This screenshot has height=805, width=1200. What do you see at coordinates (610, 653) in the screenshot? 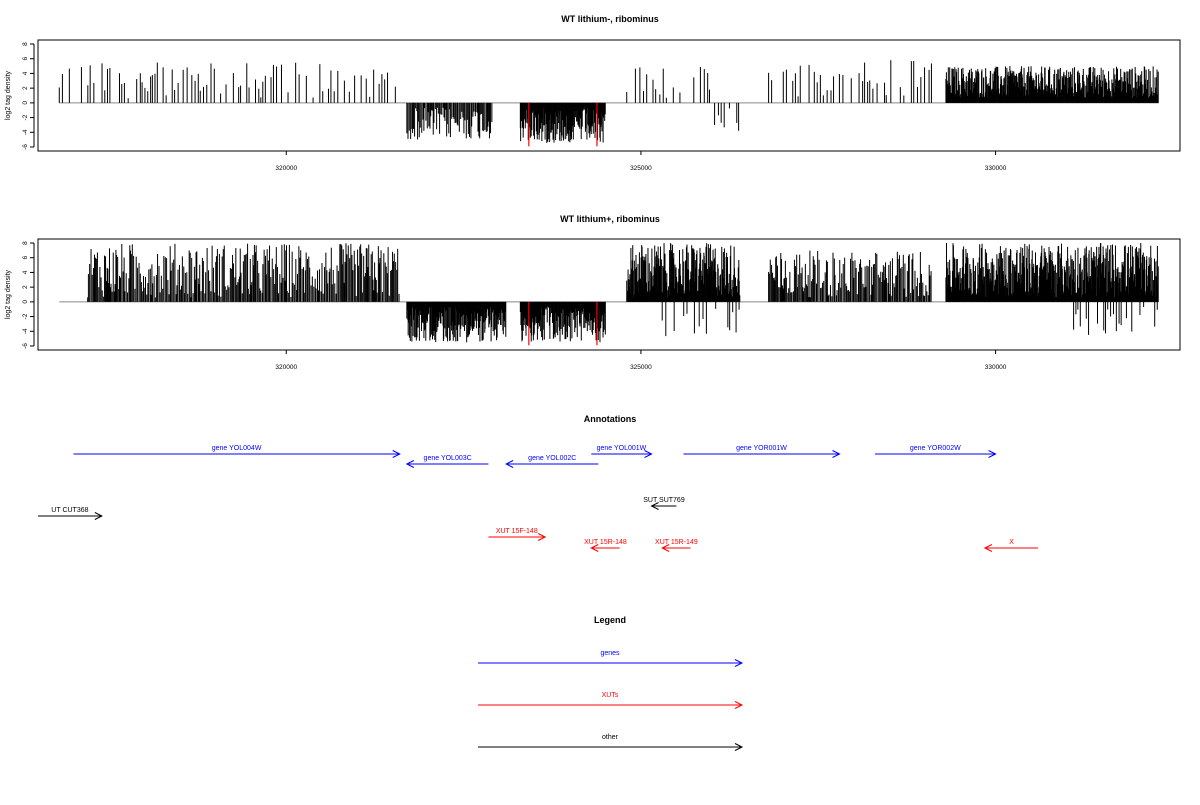
I see `legend-label: genes` at bounding box center [610, 653].